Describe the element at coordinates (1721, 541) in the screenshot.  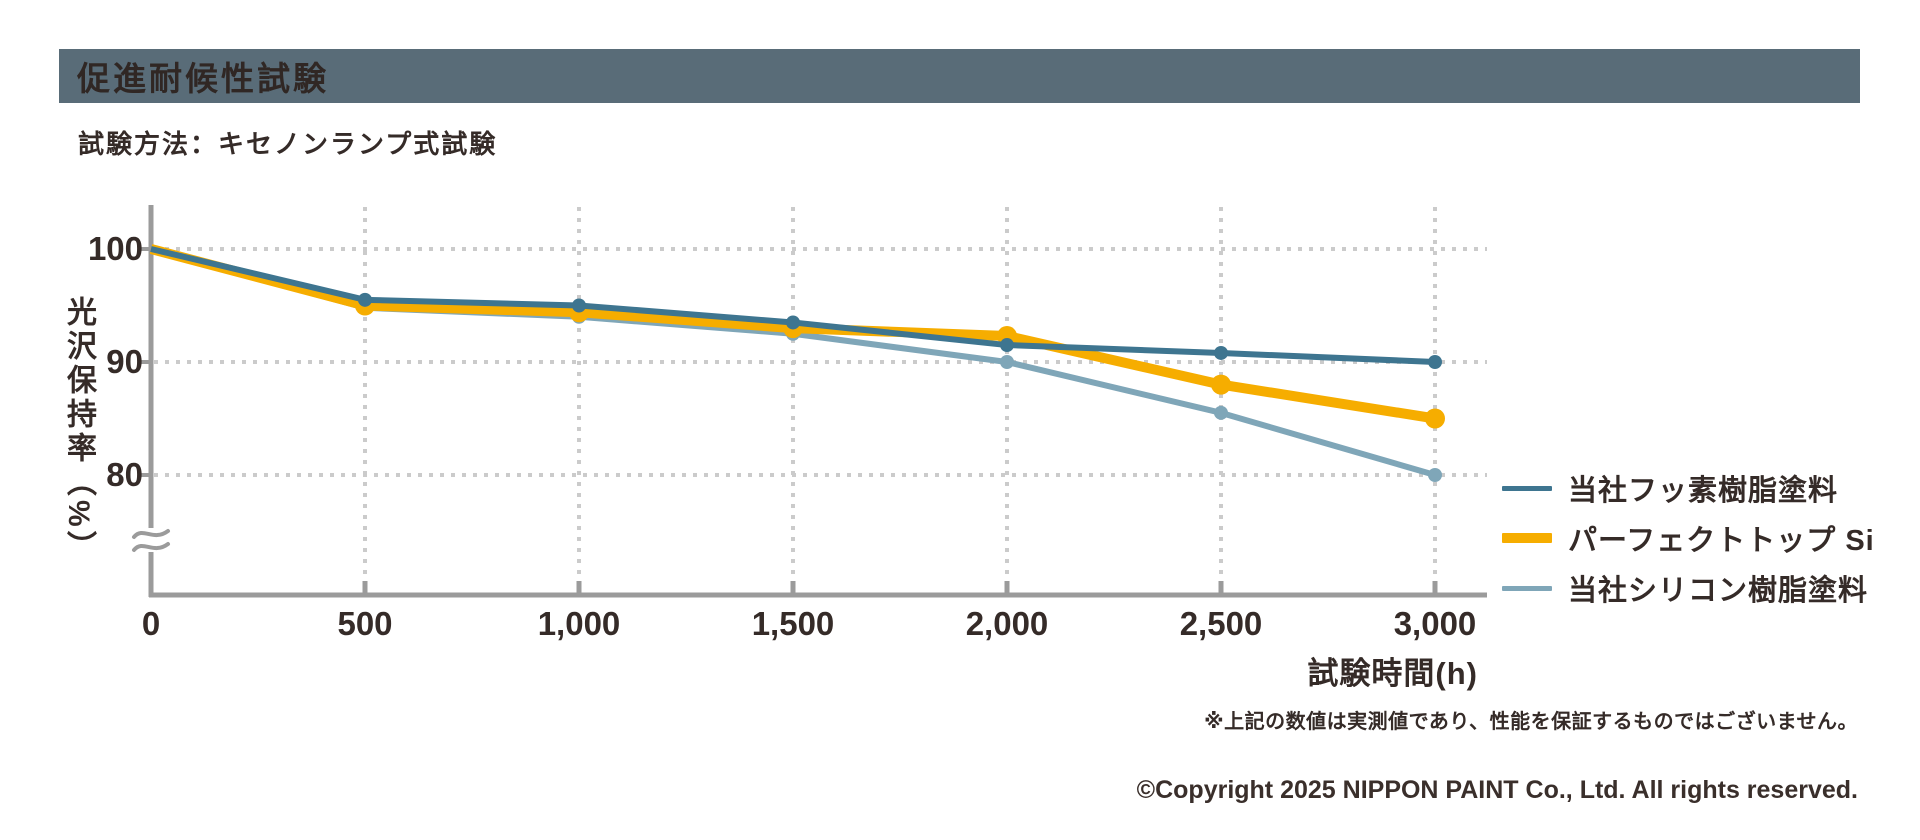
I see `legend-label: パーフェクトトップ Si` at that location.